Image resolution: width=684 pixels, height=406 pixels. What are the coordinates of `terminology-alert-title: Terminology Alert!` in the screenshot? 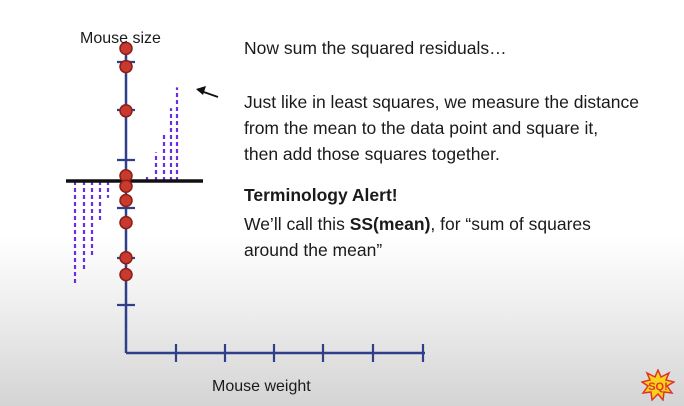 It's located at (321, 195).